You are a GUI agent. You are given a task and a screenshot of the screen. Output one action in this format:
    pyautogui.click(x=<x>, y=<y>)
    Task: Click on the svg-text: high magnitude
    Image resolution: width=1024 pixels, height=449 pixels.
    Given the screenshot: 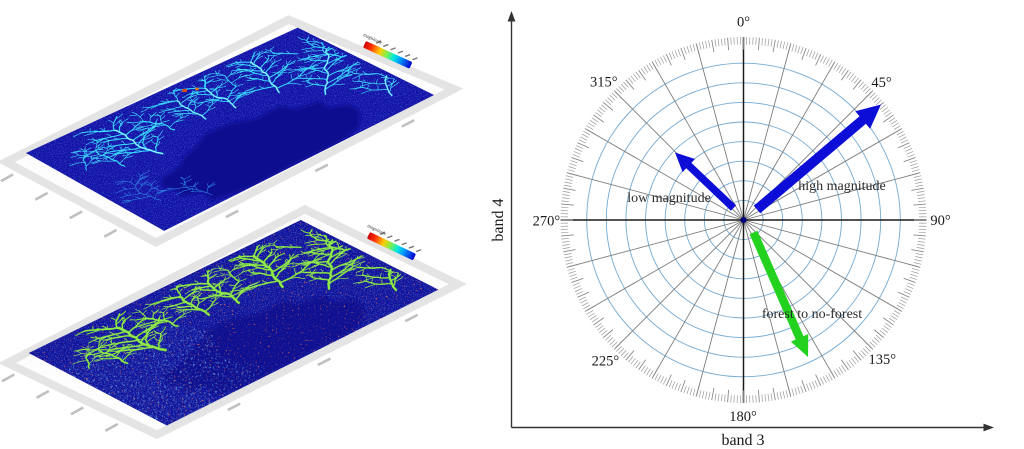 What is the action you would take?
    pyautogui.click(x=842, y=186)
    